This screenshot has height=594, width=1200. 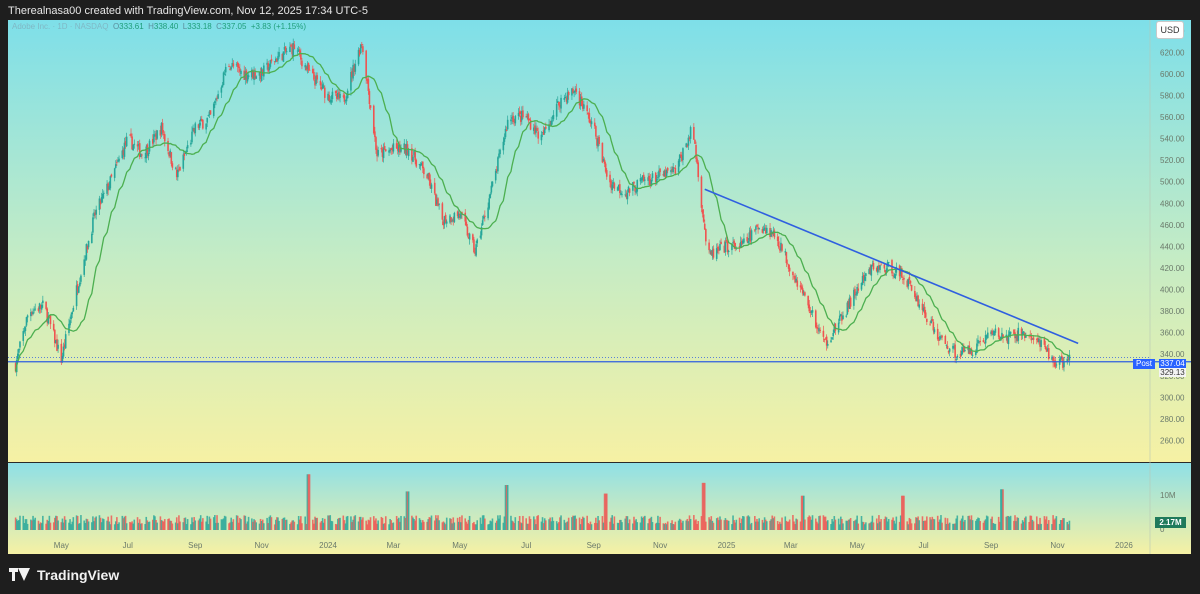 I want to click on time-tick-label: Mar, so click(x=791, y=545).